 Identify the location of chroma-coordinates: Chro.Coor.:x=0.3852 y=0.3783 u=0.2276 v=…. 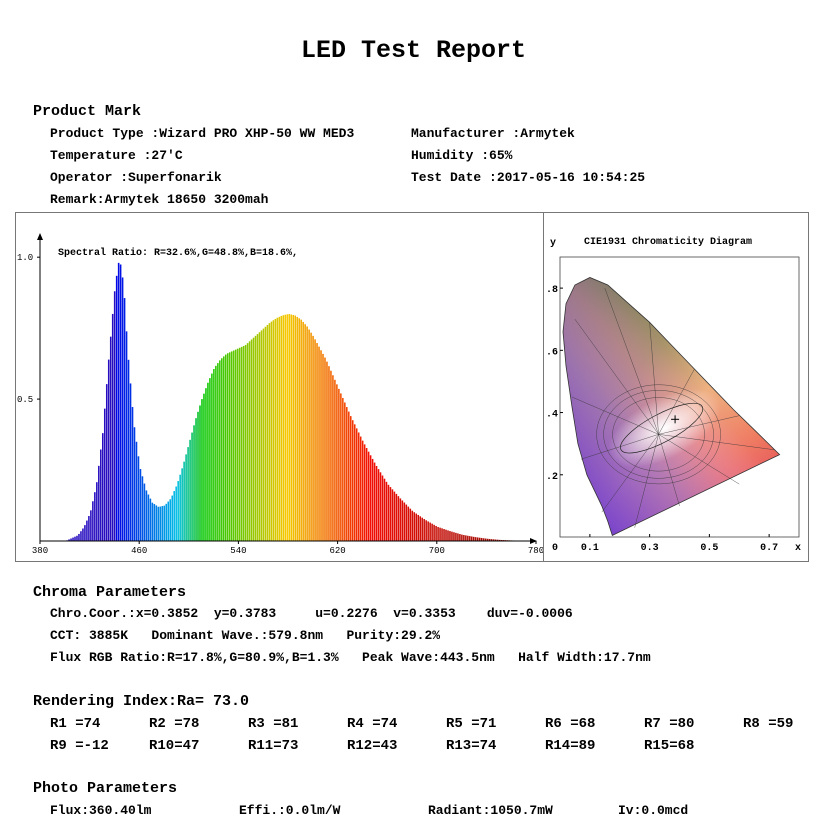
(311, 613).